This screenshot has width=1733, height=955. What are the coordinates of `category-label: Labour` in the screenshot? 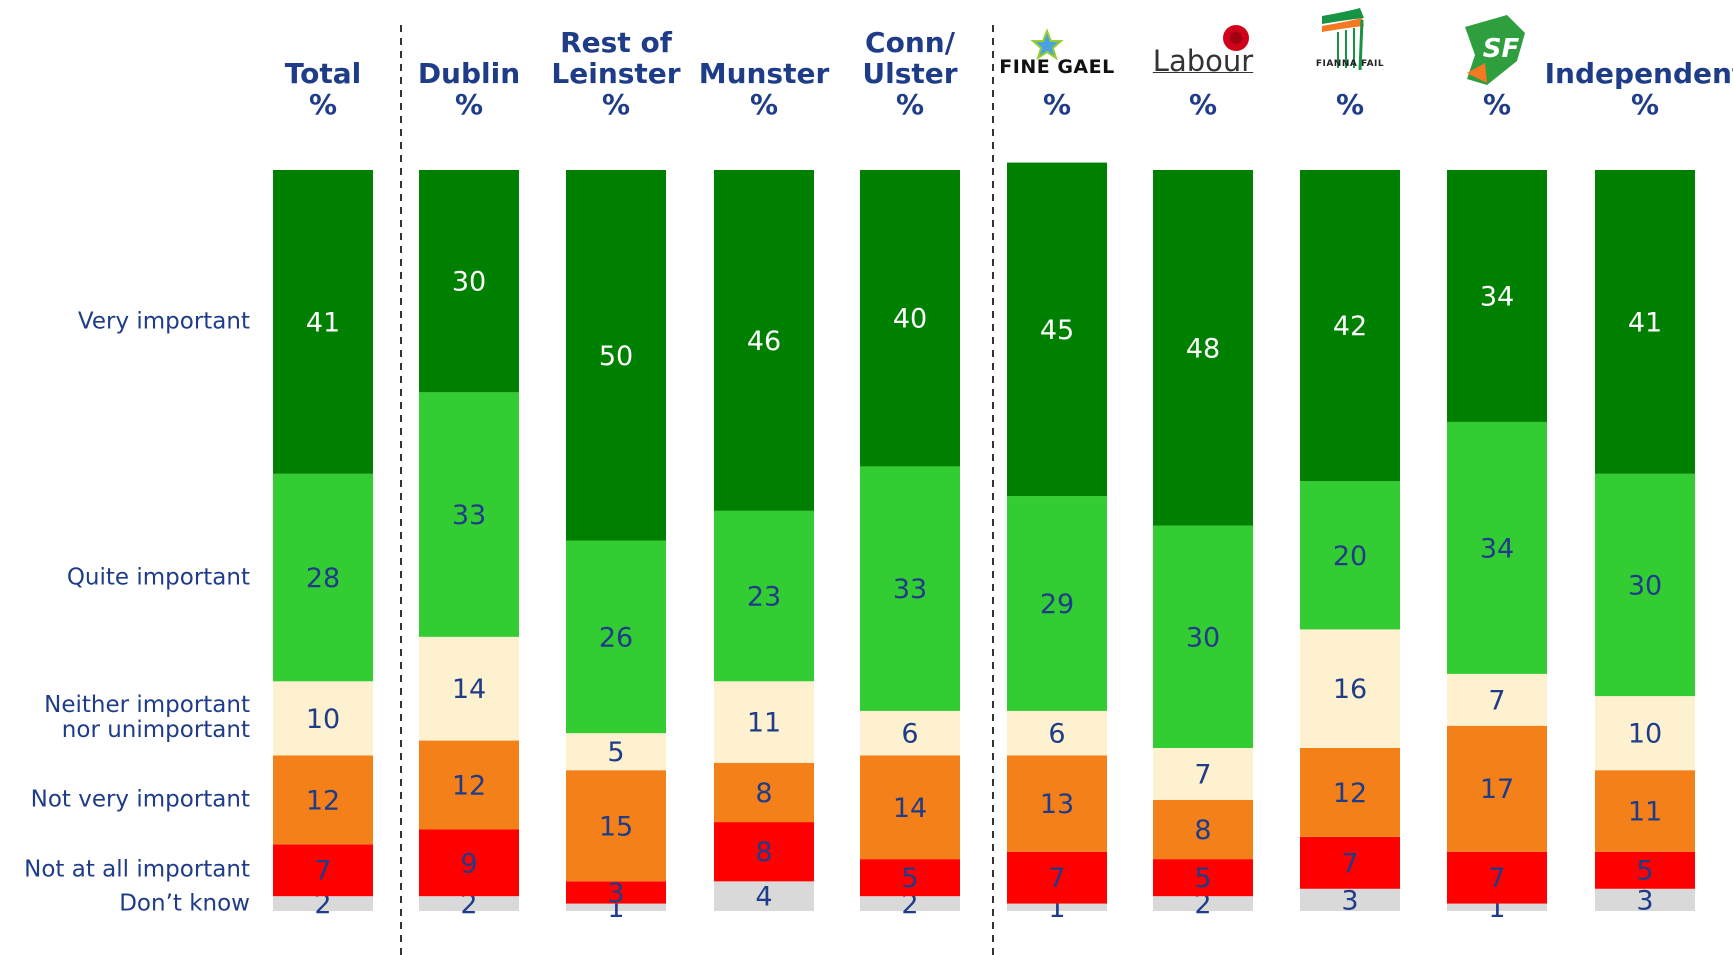 It's located at (1203, 61).